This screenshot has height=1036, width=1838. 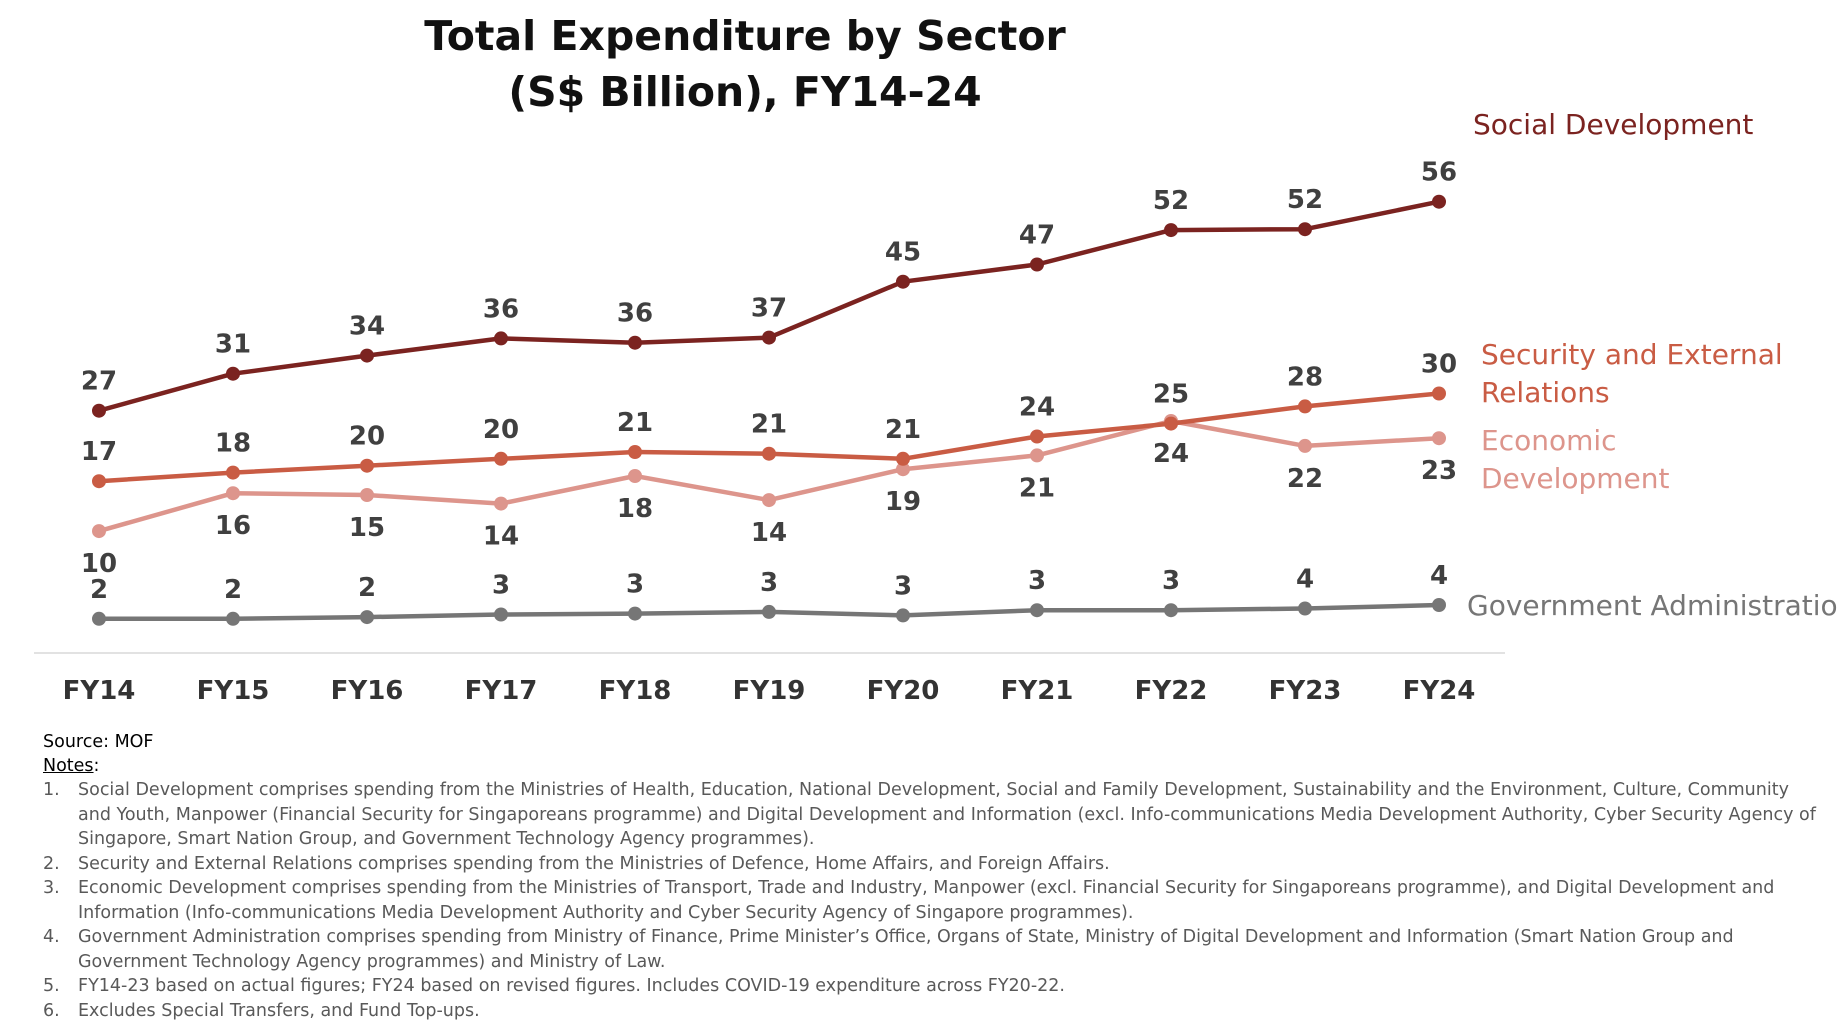 I want to click on data-label-social-fy23: 52, so click(x=1305, y=200).